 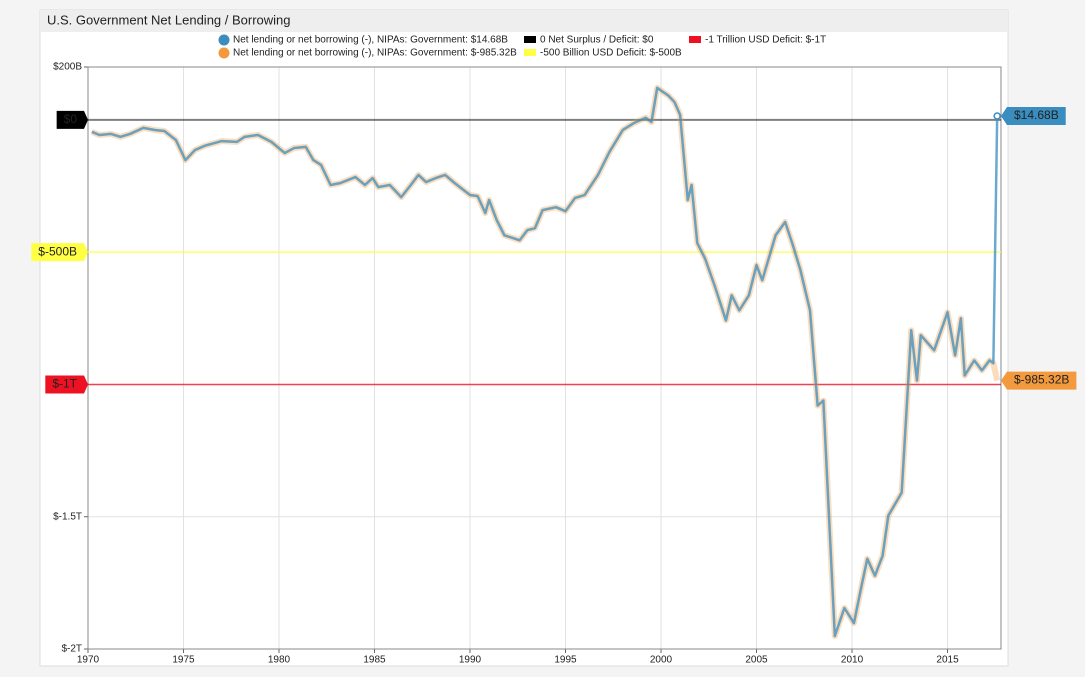 I want to click on x-tick-label: 1985, so click(x=374, y=660).